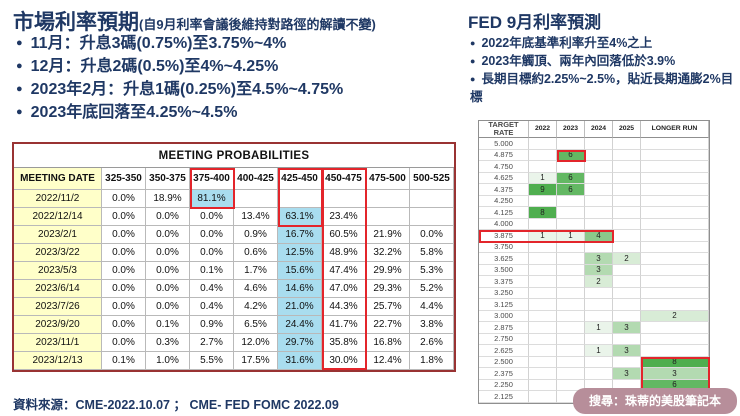 The height and width of the screenshot is (416, 740). Describe the element at coordinates (543, 213) in the screenshot. I see `dot-count-cell: 8` at that location.